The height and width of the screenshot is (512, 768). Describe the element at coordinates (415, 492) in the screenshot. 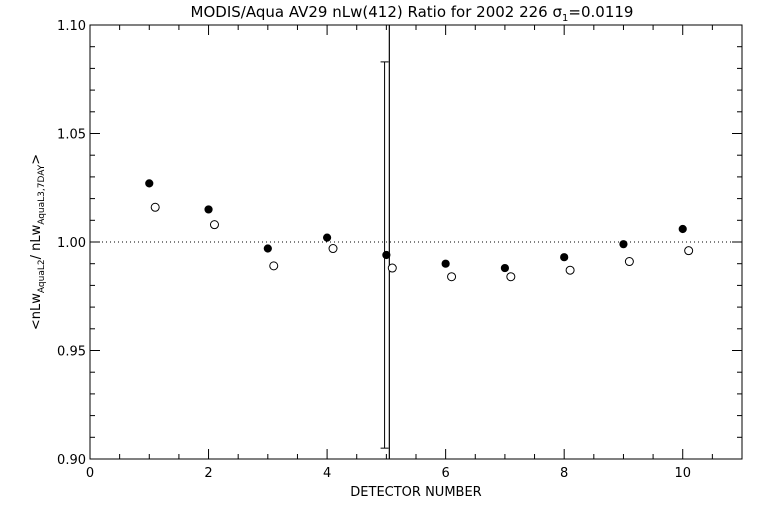

I see `x-axis-label: DETECTOR NUMBER` at that location.